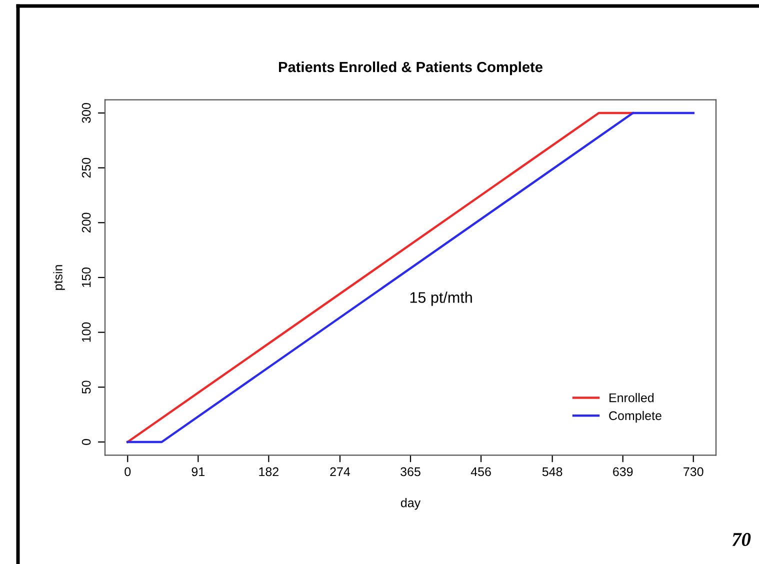  I want to click on x-tick-label: 0, so click(127, 471).